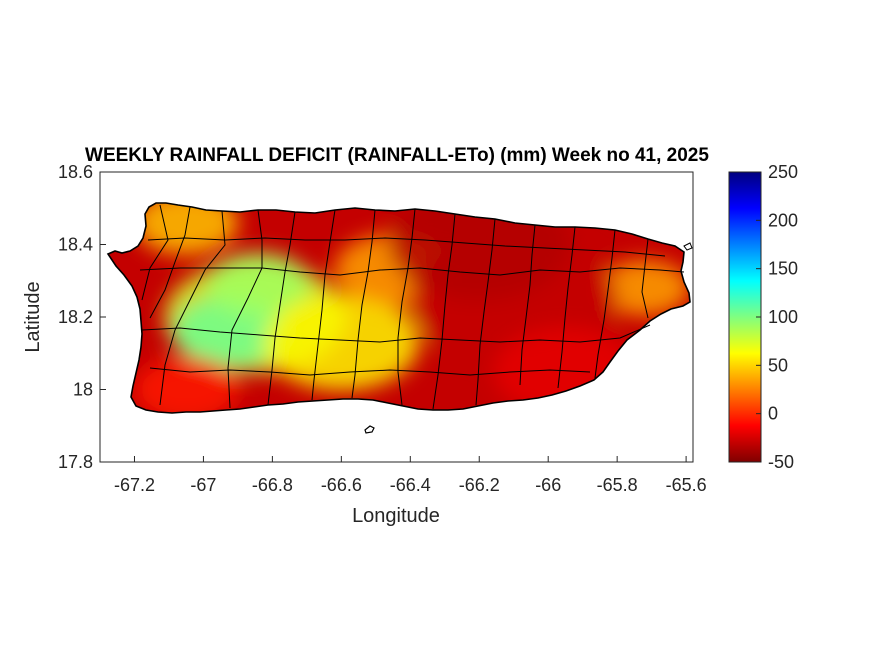 This screenshot has height=656, width=875. Describe the element at coordinates (134, 485) in the screenshot. I see `x-tick-label: -67.2` at that location.